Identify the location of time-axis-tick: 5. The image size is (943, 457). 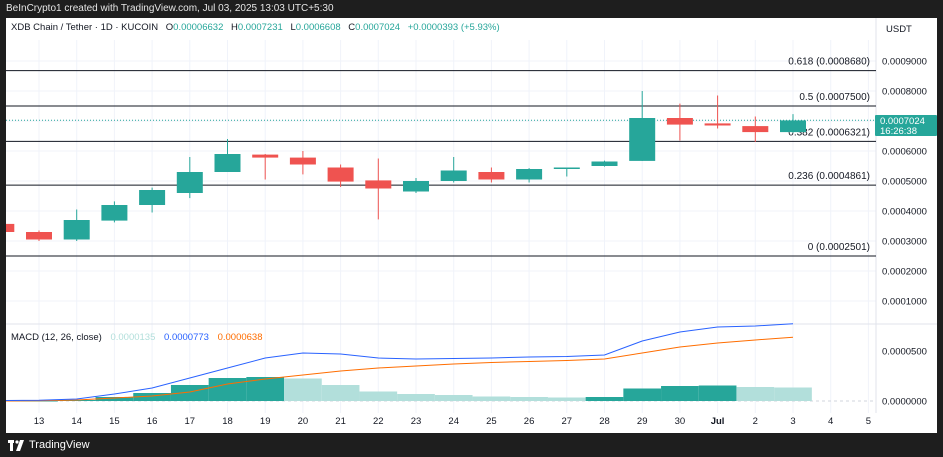
(868, 421).